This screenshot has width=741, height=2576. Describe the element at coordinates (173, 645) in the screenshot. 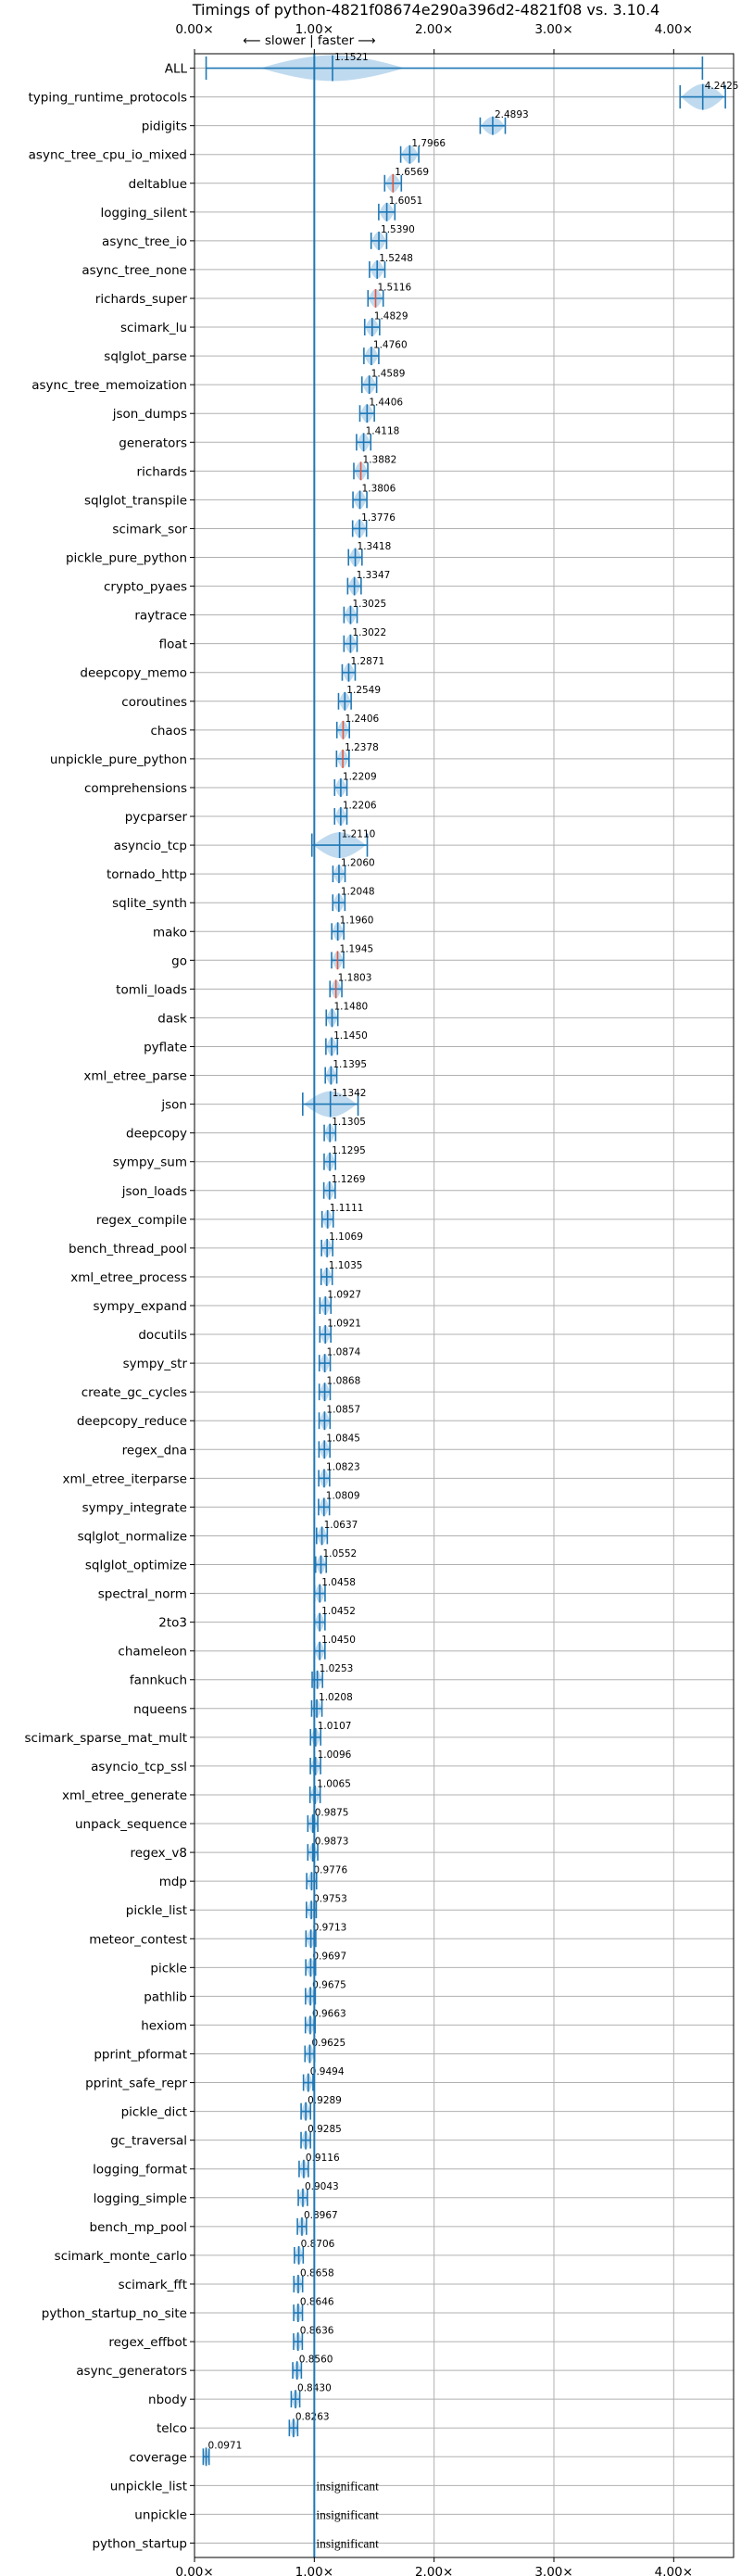

I see `benchmark-label: float` at that location.